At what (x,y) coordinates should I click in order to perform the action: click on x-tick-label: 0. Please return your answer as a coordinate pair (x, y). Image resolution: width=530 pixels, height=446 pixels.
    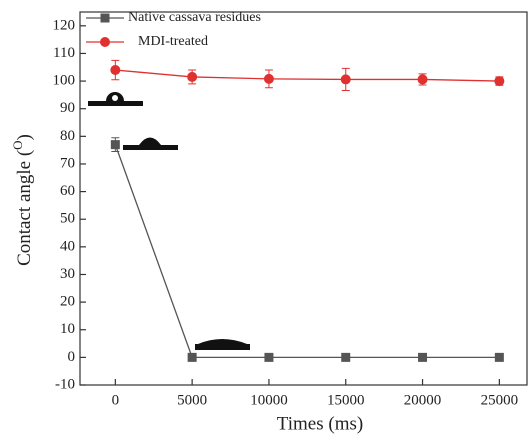
    Looking at the image, I should click on (116, 400).